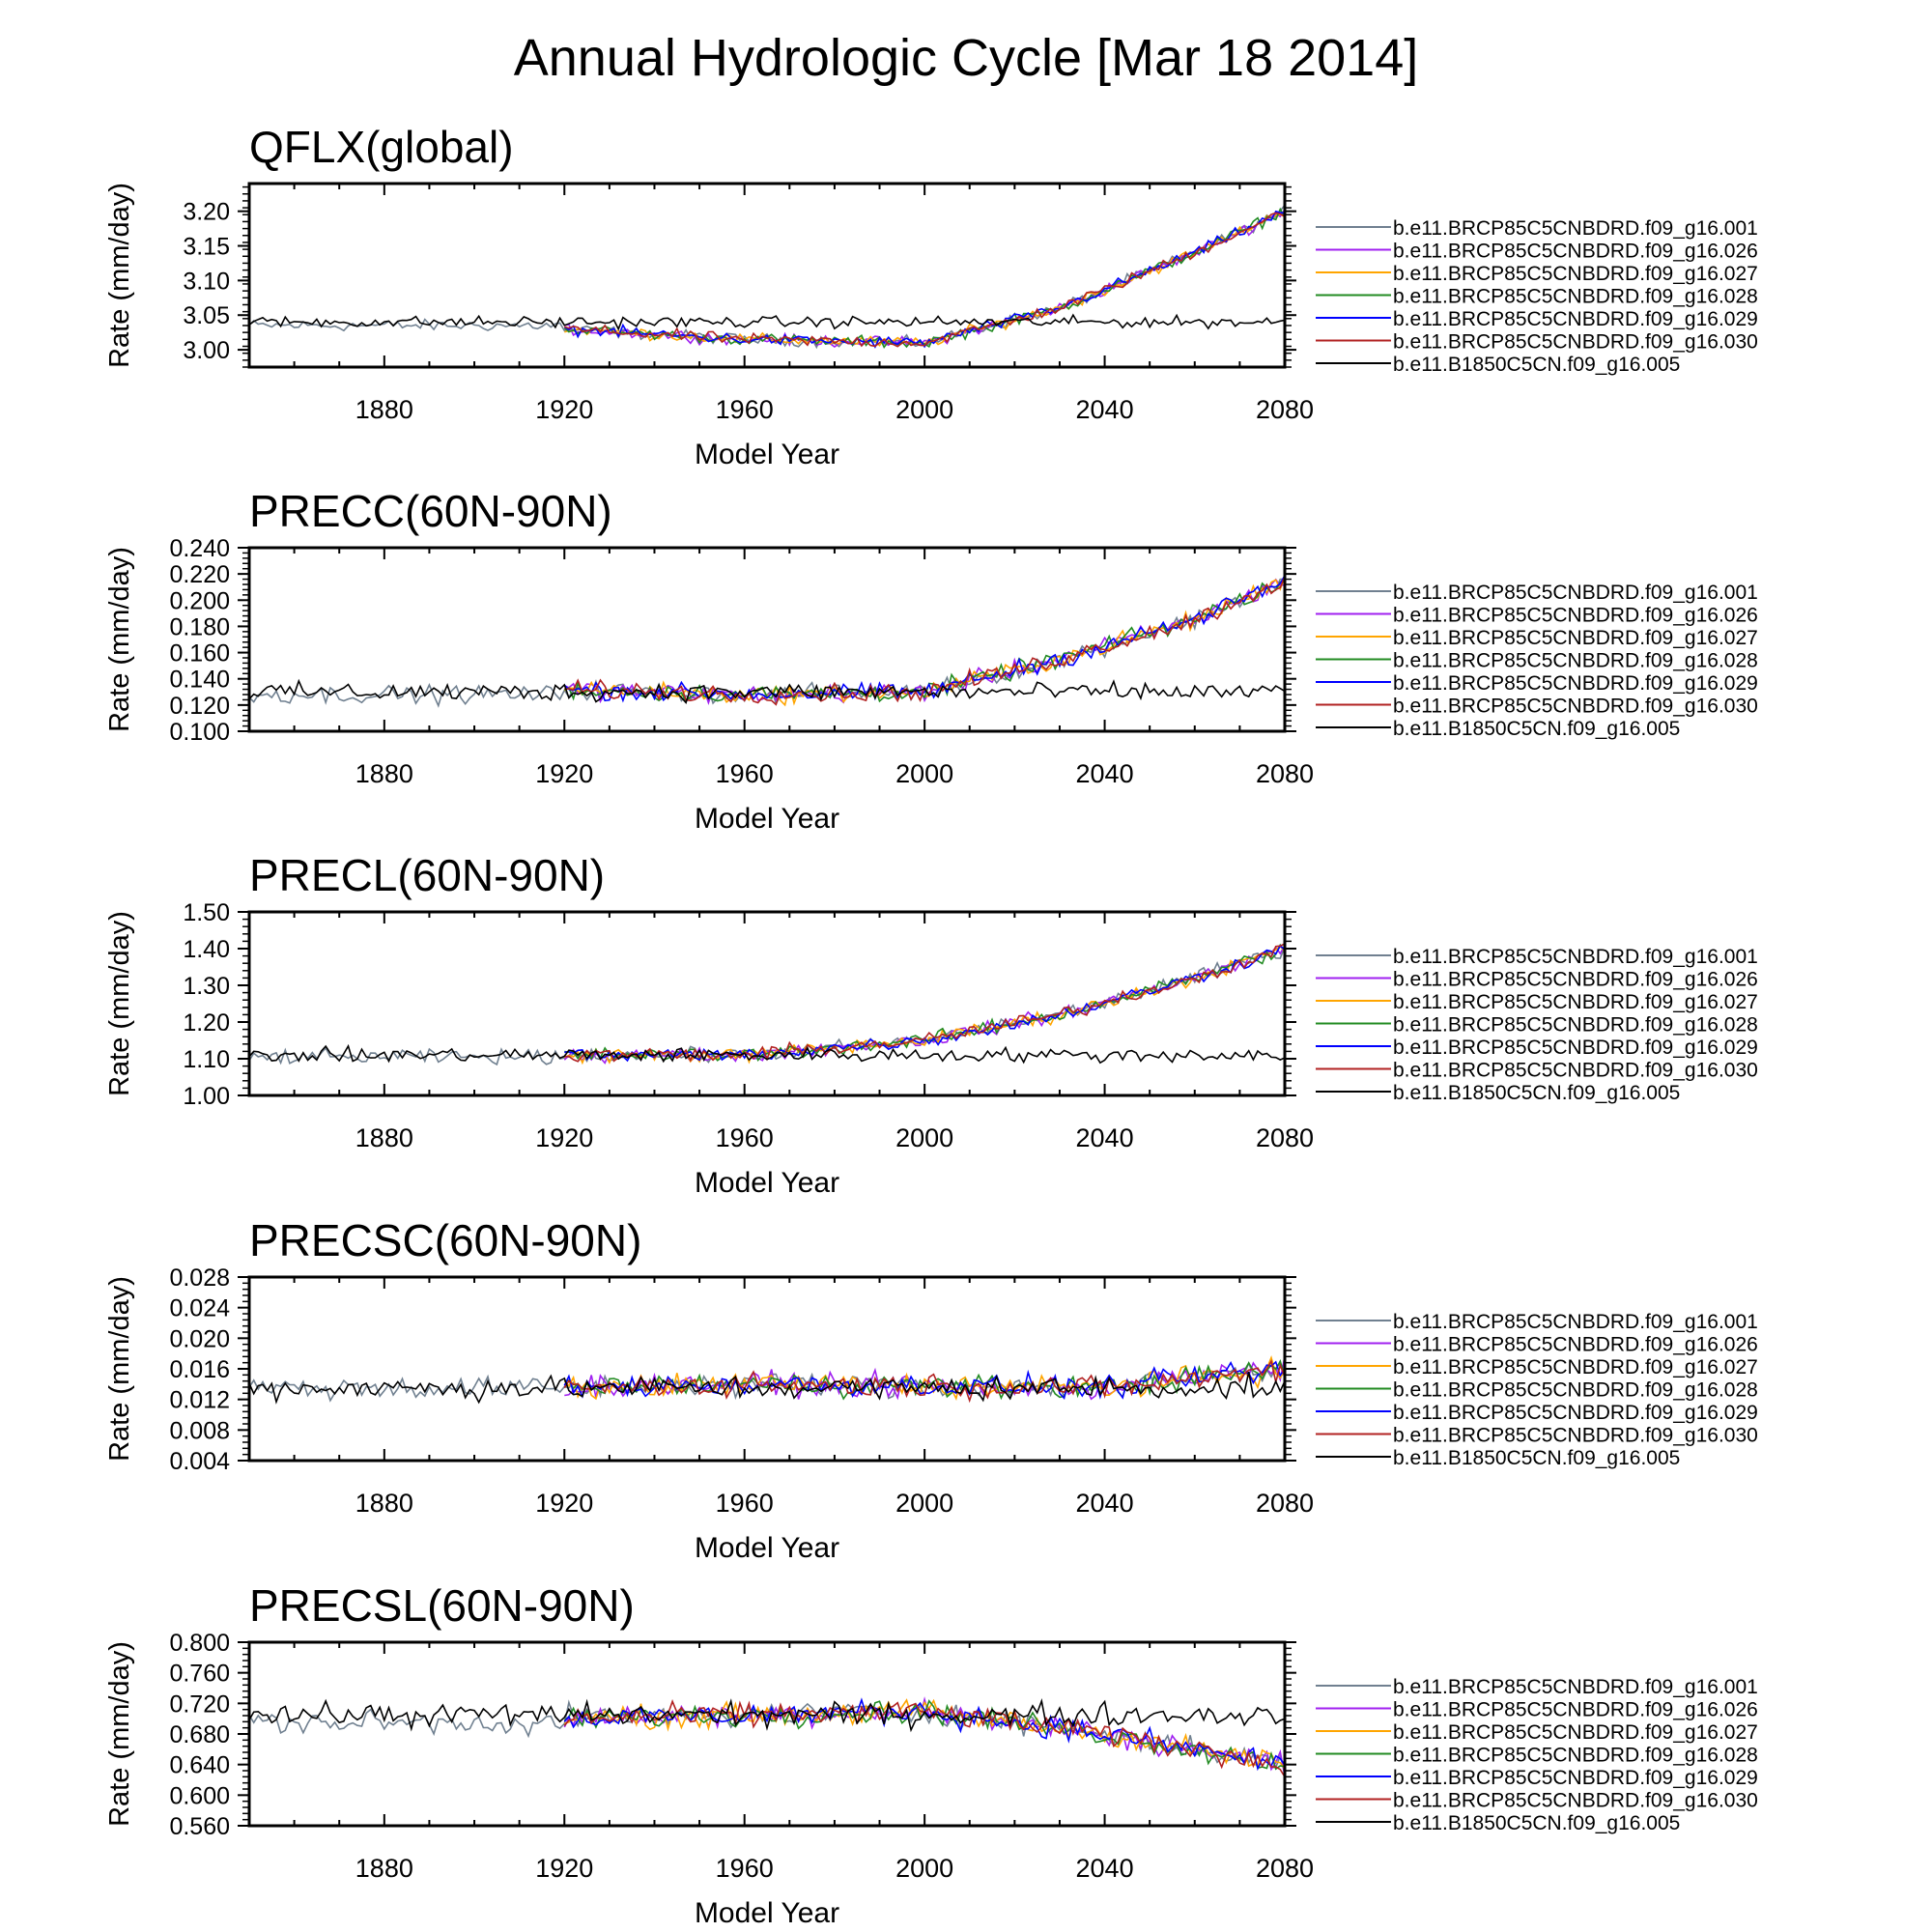 Image resolution: width=1932 pixels, height=1932 pixels. Describe the element at coordinates (206, 281) in the screenshot. I see `y-tick-label: 3.10` at that location.